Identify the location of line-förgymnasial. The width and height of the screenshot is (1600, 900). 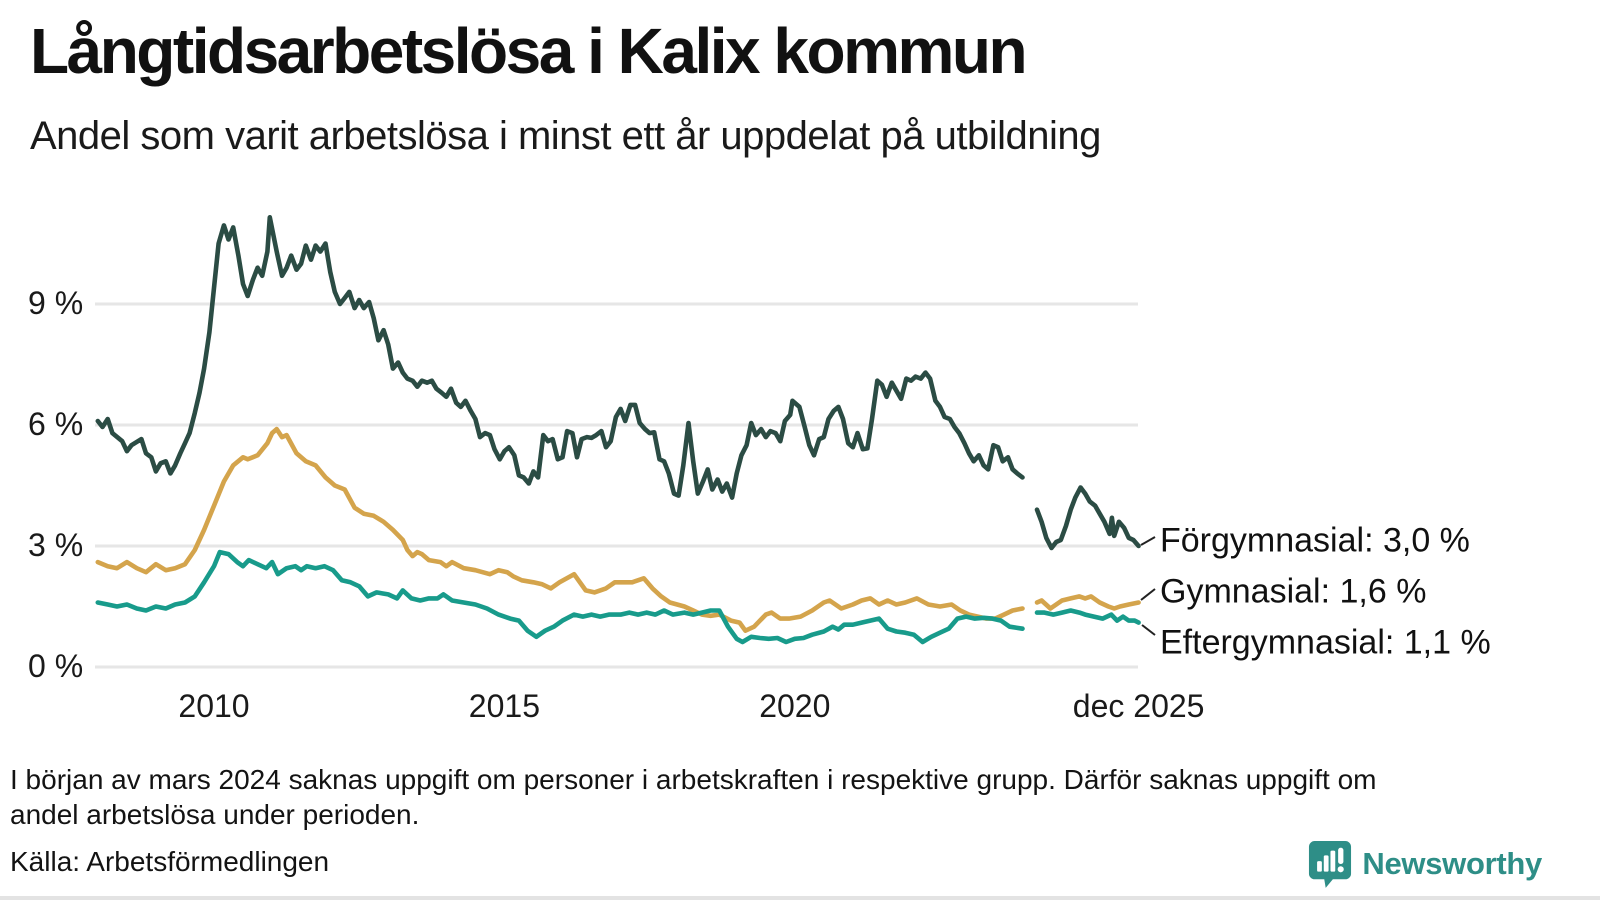
(1087, 518).